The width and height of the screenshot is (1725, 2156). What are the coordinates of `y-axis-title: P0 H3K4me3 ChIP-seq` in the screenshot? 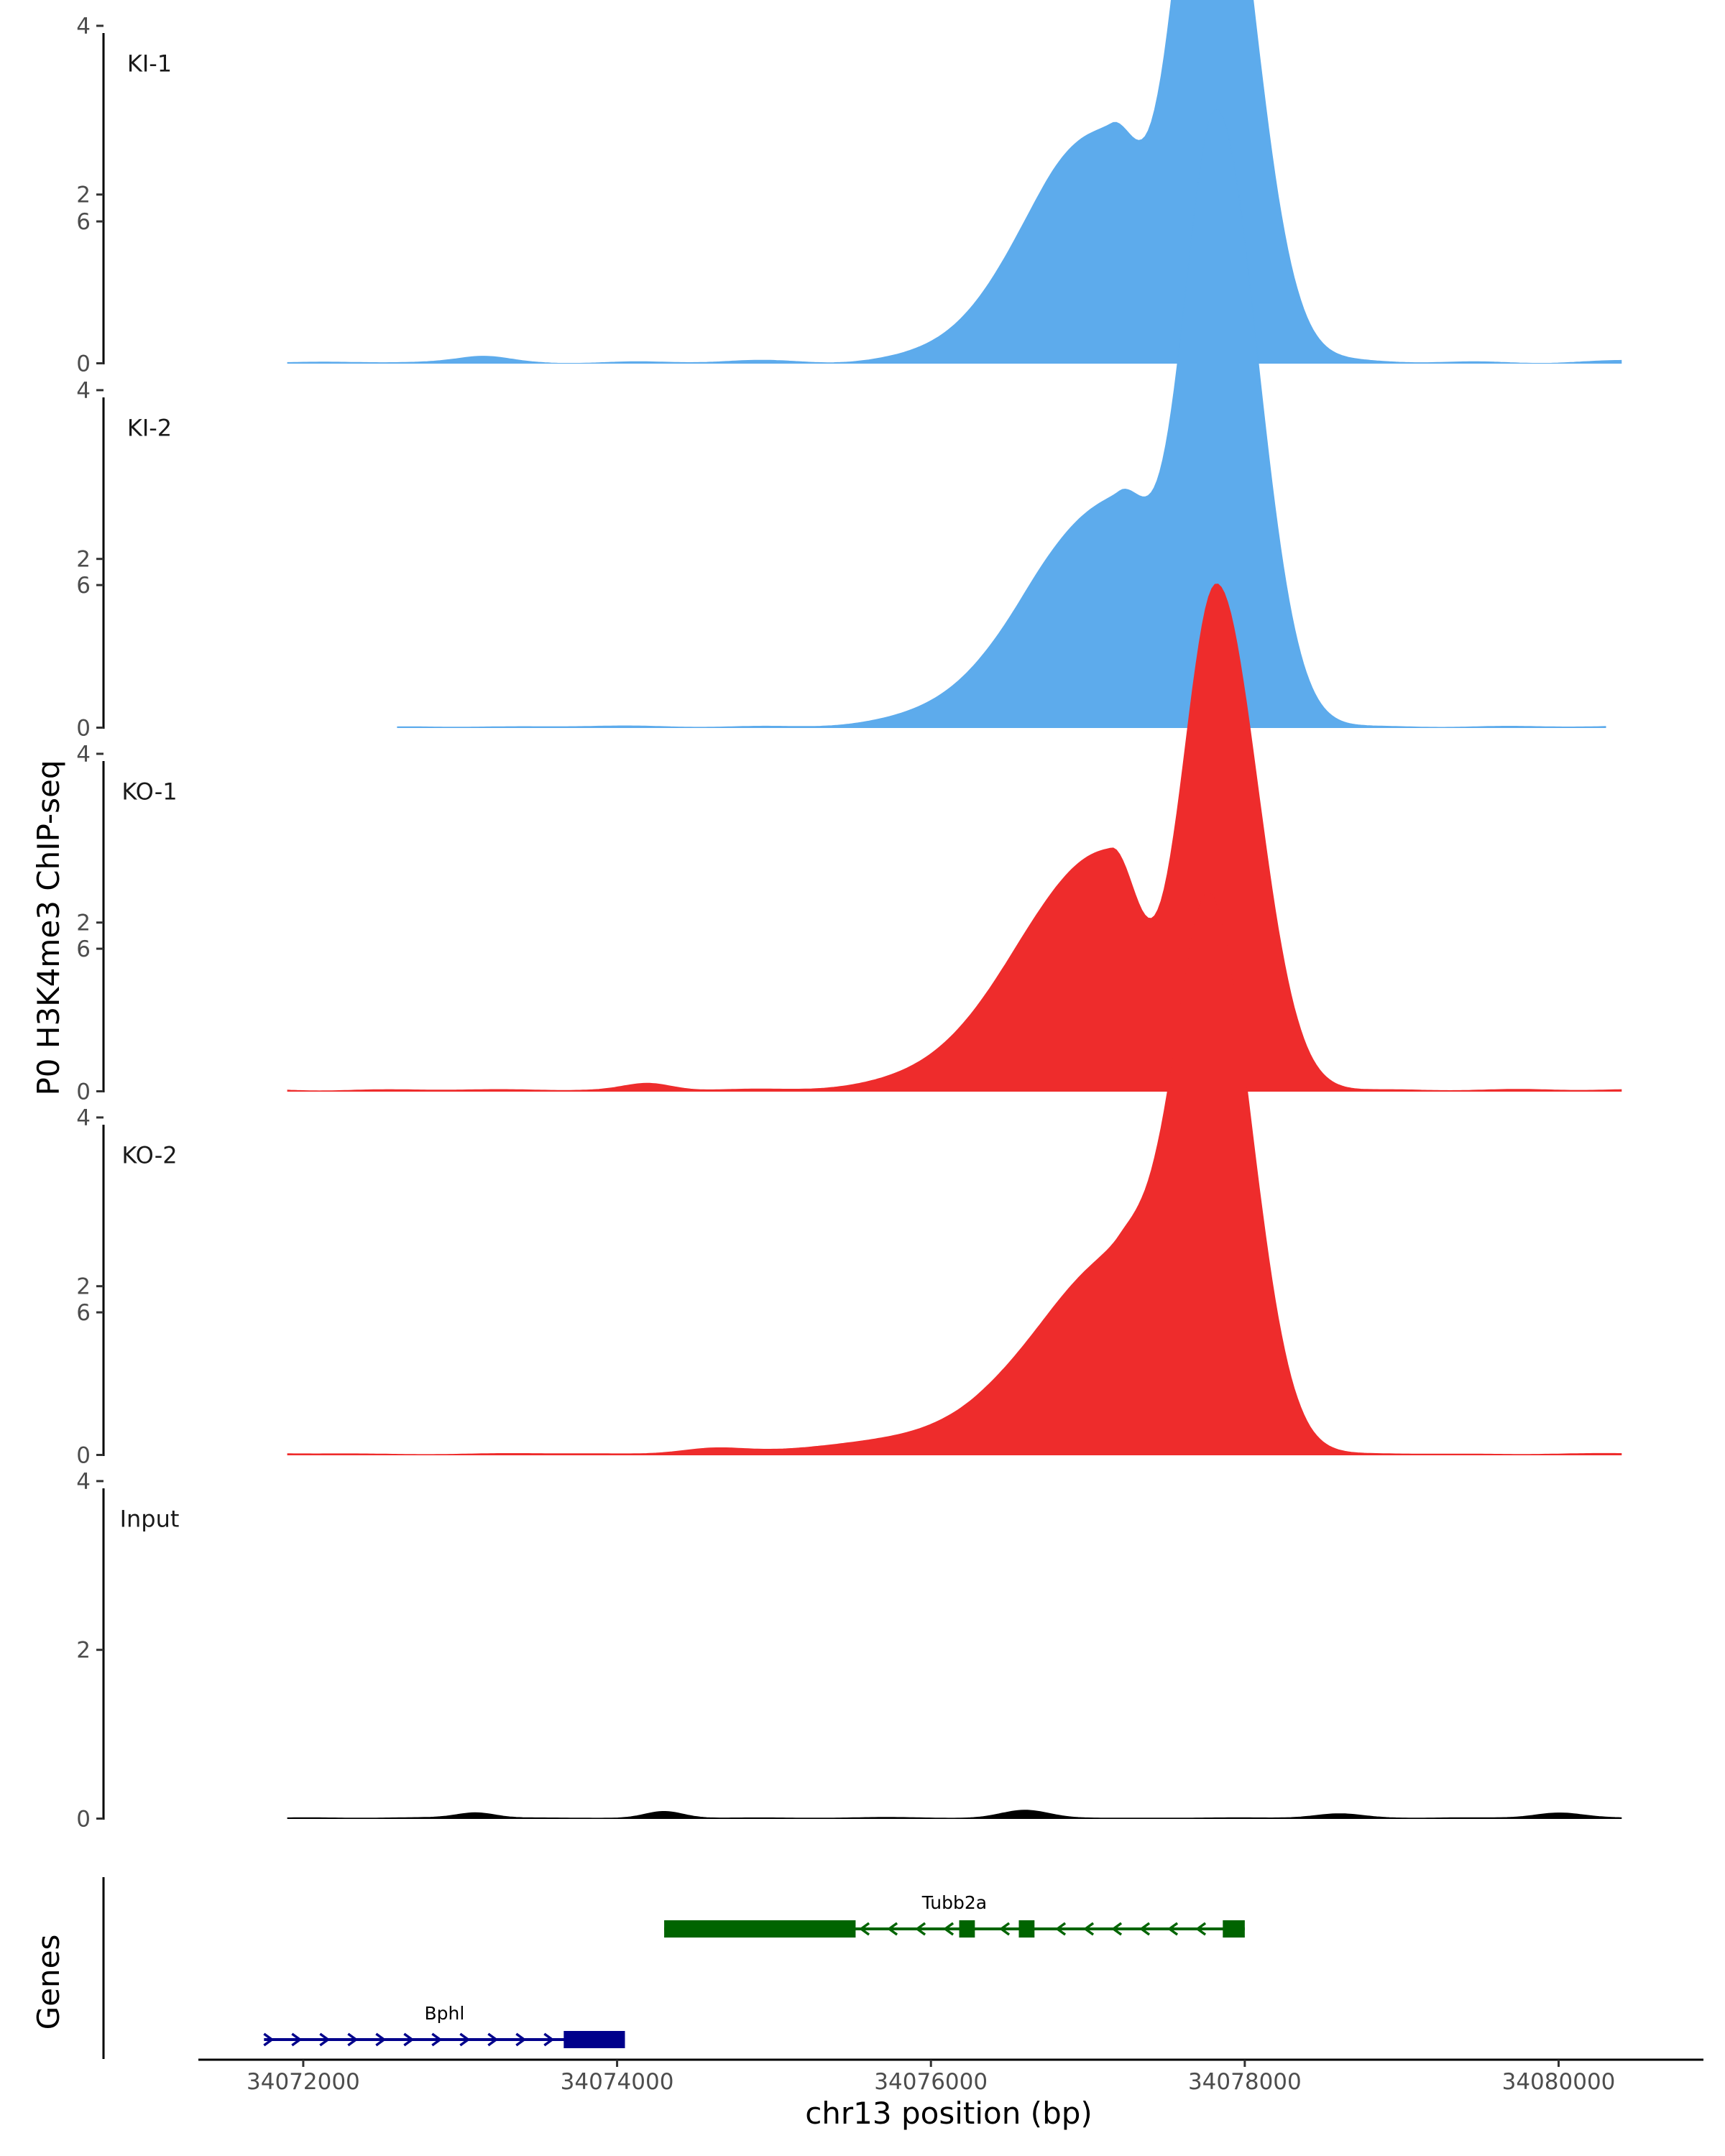 It's located at (48, 927).